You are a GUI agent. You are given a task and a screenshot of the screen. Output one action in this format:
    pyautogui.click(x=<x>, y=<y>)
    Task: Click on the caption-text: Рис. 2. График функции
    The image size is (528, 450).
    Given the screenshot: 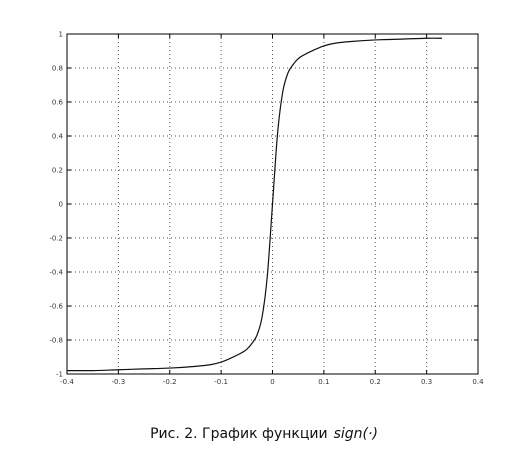 What is the action you would take?
    pyautogui.click(x=239, y=434)
    